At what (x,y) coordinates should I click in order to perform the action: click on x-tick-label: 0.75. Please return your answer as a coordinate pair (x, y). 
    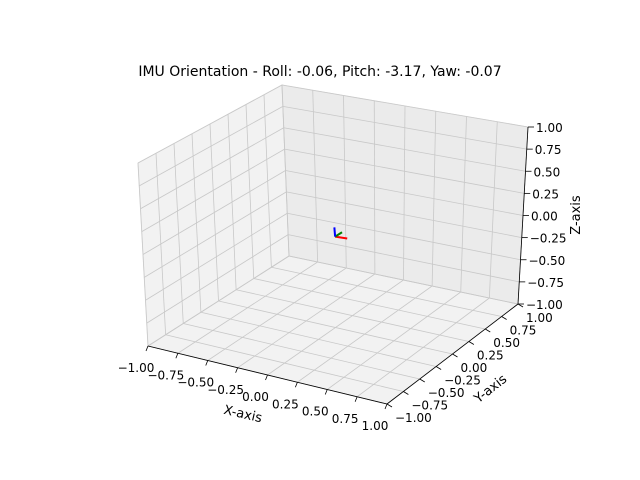
    Looking at the image, I should click on (345, 419).